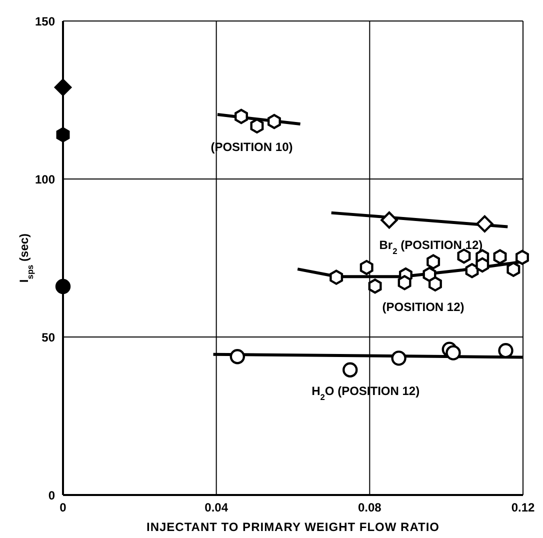 The width and height of the screenshot is (543, 538). What do you see at coordinates (49, 337) in the screenshot?
I see `y-tick-label: 50` at bounding box center [49, 337].